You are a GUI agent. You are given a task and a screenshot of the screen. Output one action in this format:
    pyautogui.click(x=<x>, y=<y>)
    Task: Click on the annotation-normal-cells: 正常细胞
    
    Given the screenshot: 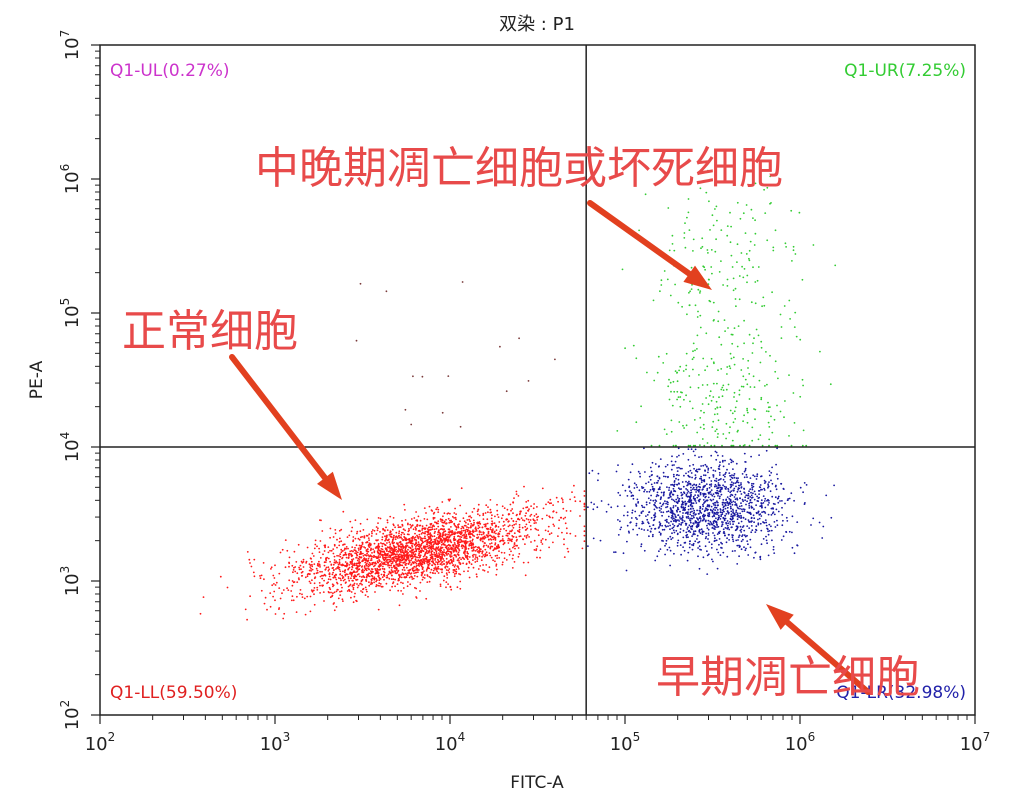 What is the action you would take?
    pyautogui.click(x=210, y=331)
    